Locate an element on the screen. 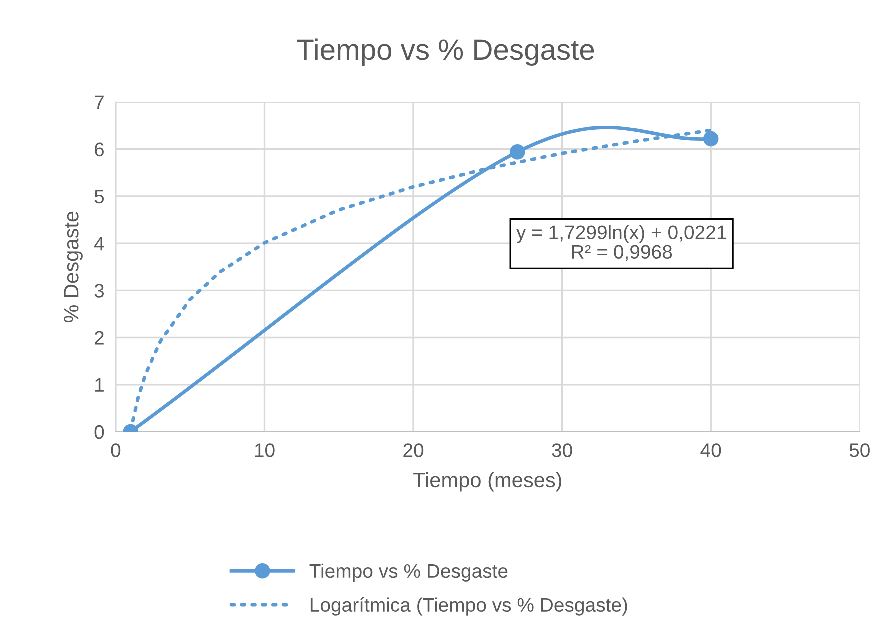 This screenshot has width=892, height=639. y-tick-label: 7 is located at coordinates (99, 103).